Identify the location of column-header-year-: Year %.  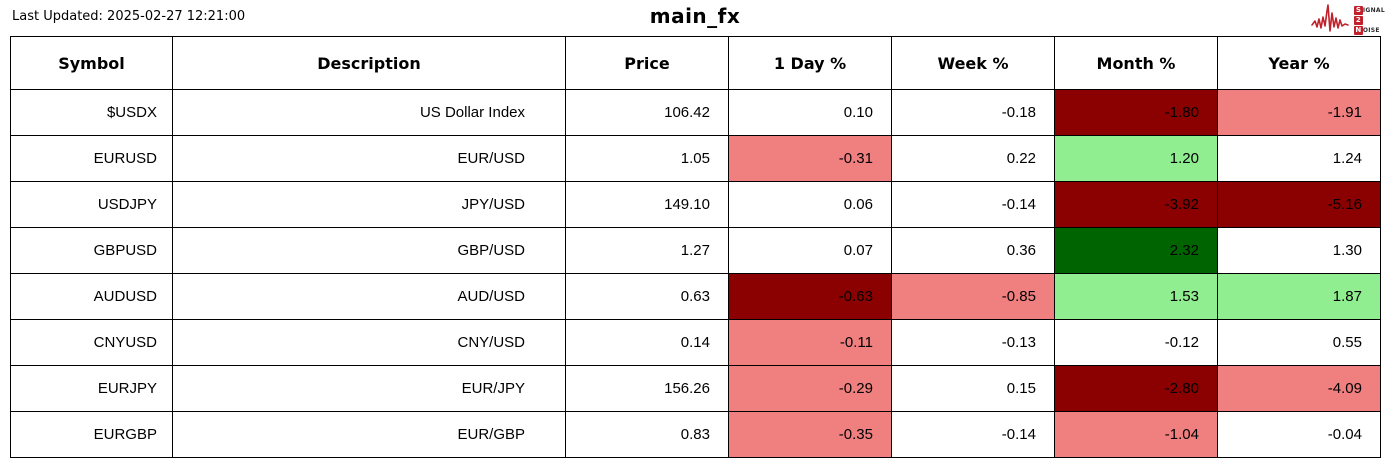
(1299, 63).